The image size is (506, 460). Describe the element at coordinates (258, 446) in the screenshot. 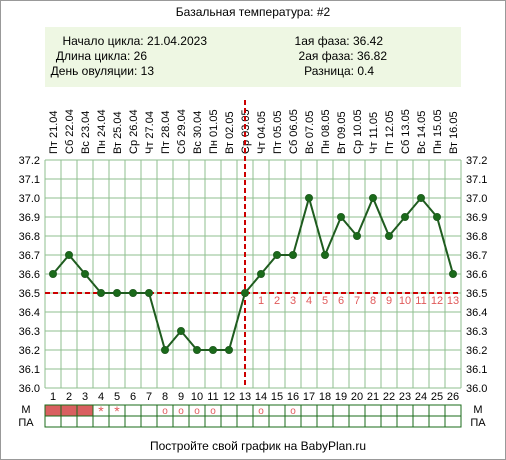

I see `footer-link: Постройте свой график на BabyPlan.ru` at that location.